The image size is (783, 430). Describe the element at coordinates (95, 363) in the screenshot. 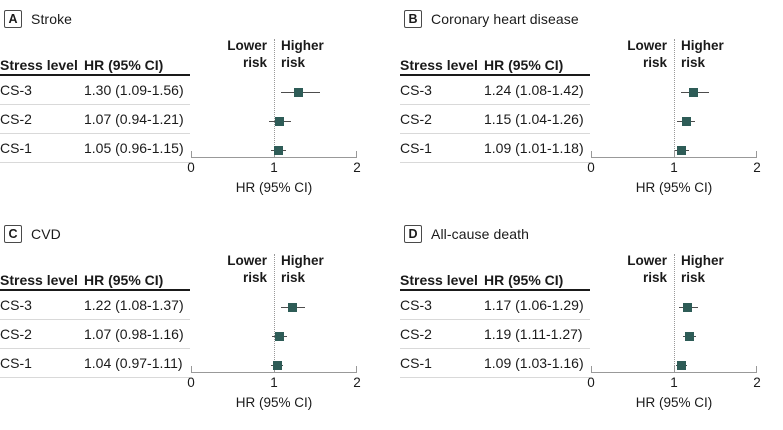

I see `table-row: CS-1 1.04 (0.97-1.11)` at that location.